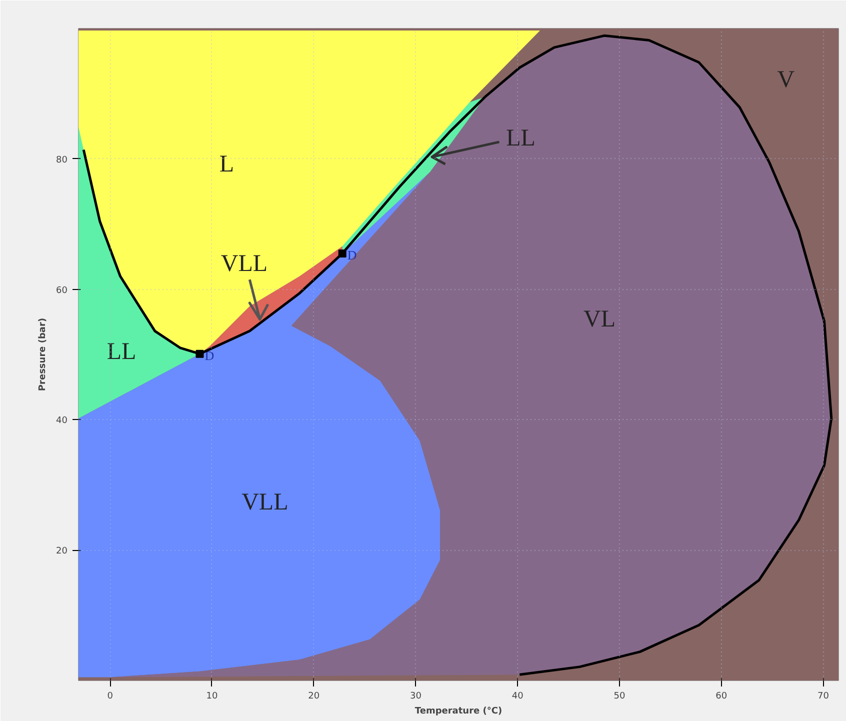  Describe the element at coordinates (43, 355) in the screenshot. I see `y-axis-title: Pressure (bar)` at that location.